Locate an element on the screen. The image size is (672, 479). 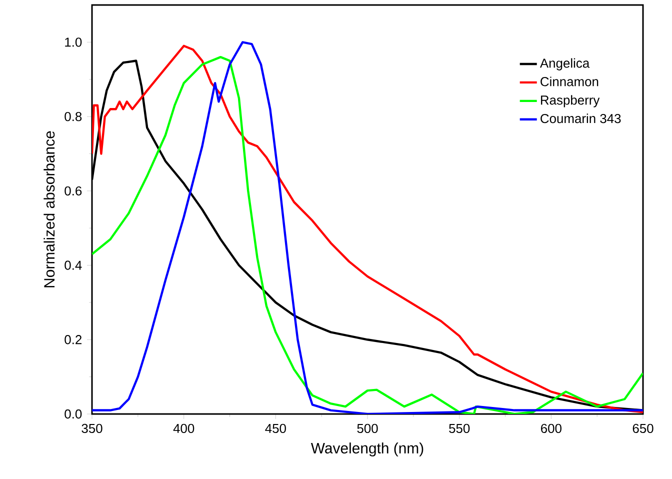
y-tick-label: 0.8 is located at coordinates (73, 117).